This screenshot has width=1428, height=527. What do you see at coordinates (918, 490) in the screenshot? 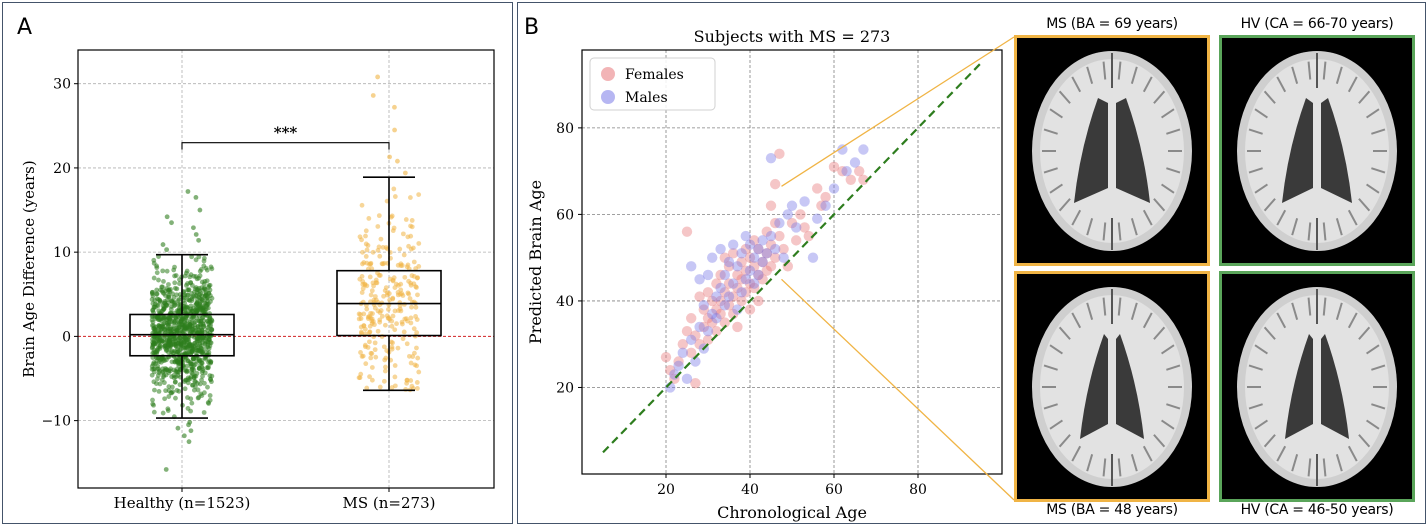
I see `x-tick-label: 80` at bounding box center [918, 490].